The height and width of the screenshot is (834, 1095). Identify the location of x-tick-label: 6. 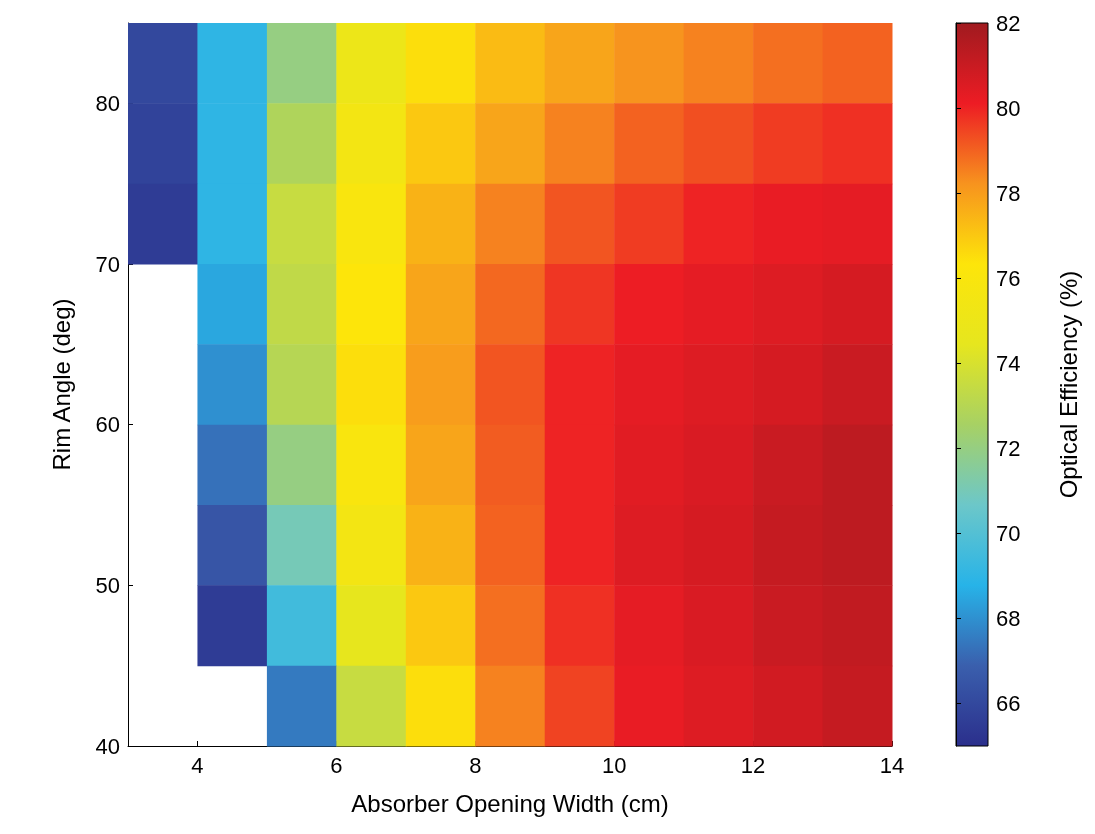
(336, 765).